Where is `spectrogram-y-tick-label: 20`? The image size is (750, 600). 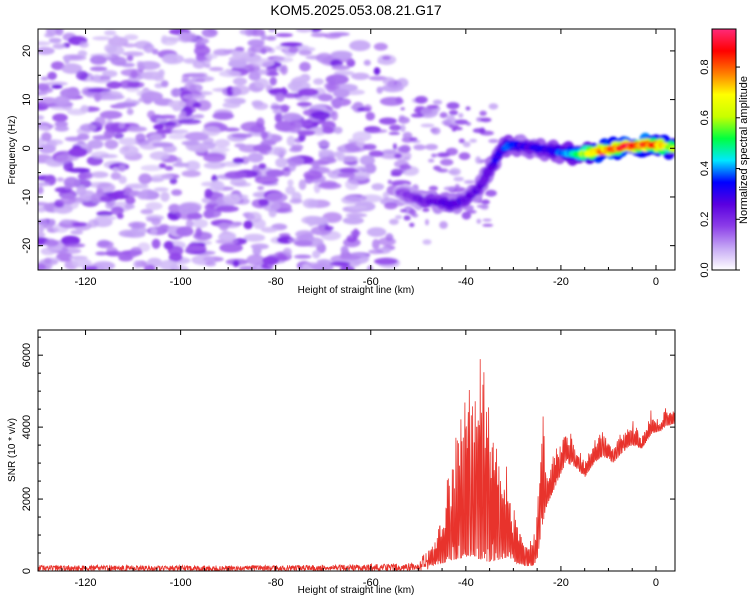
spectrogram-y-tick-label: 20 is located at coordinates (27, 51).